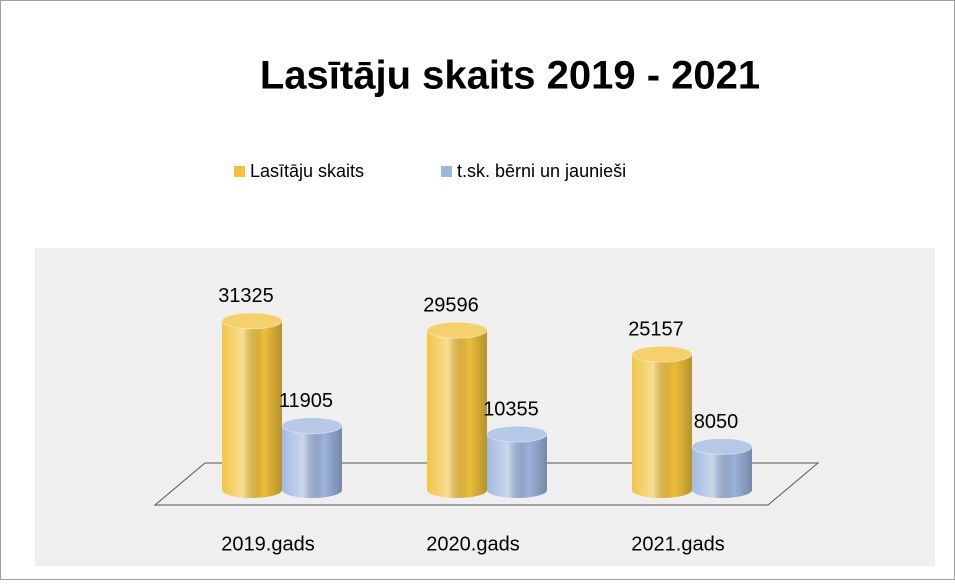 Image resolution: width=955 pixels, height=585 pixels. I want to click on data-label: 8050, so click(716, 422).